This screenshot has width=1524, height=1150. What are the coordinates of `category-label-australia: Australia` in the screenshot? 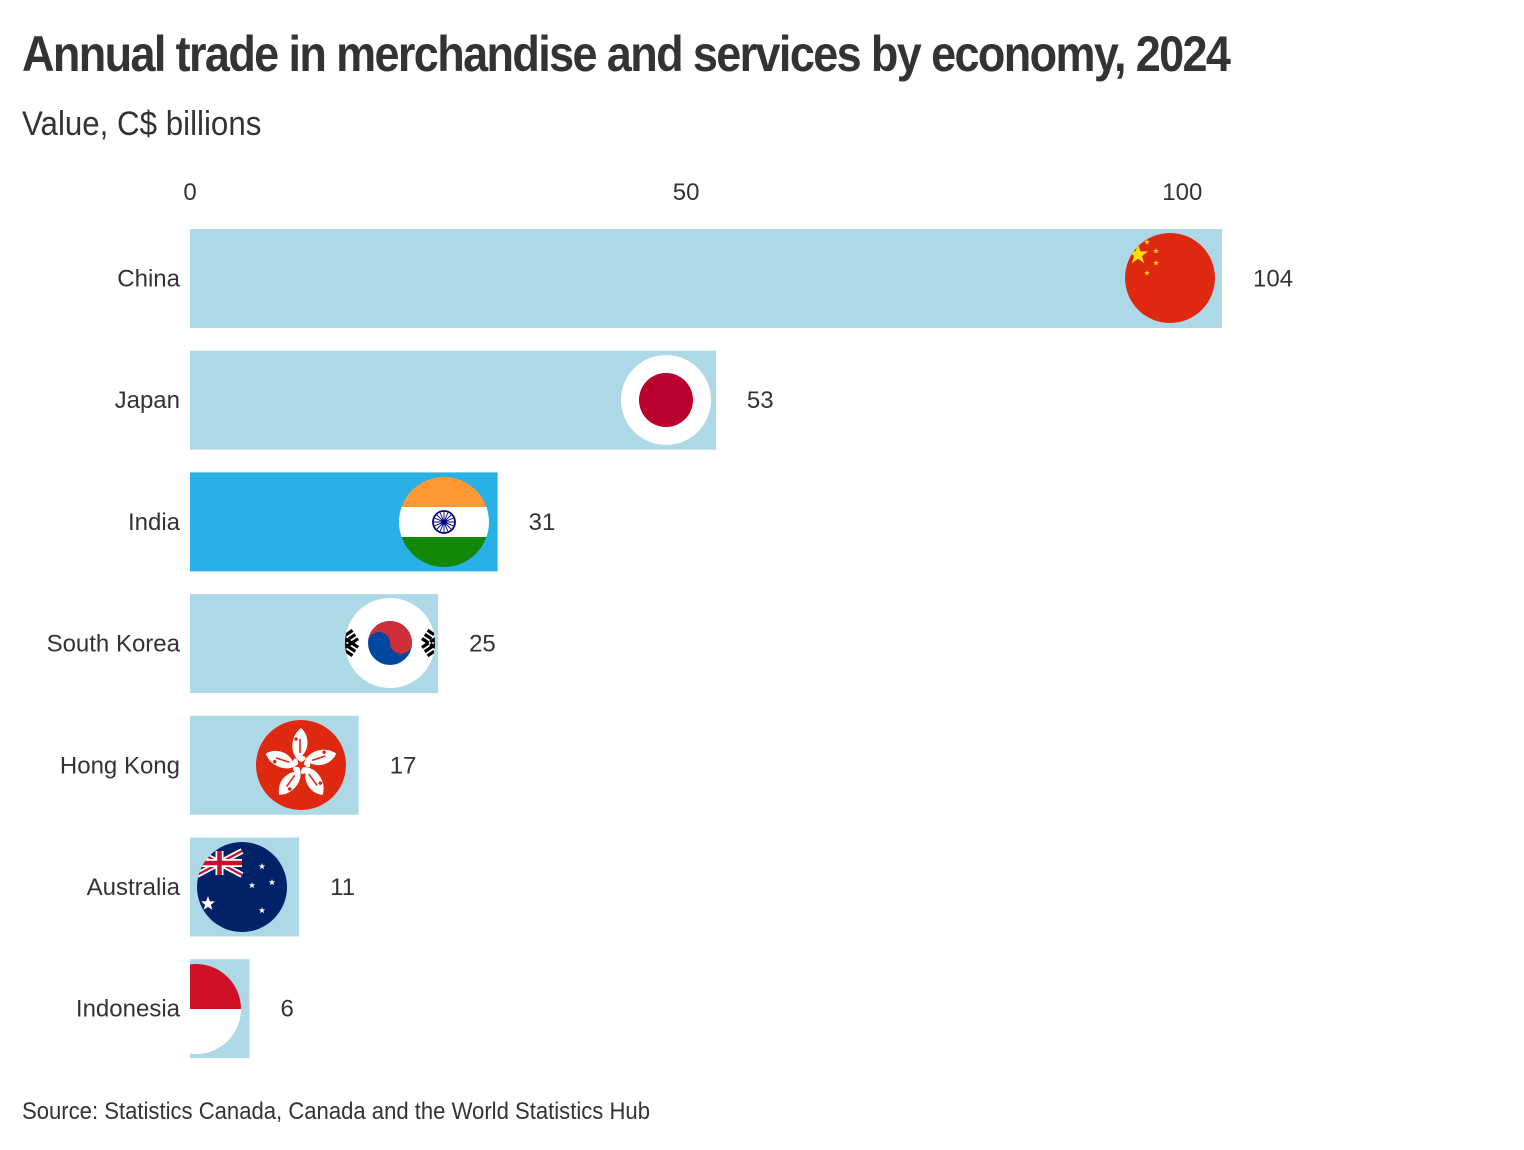 It's located at (134, 887).